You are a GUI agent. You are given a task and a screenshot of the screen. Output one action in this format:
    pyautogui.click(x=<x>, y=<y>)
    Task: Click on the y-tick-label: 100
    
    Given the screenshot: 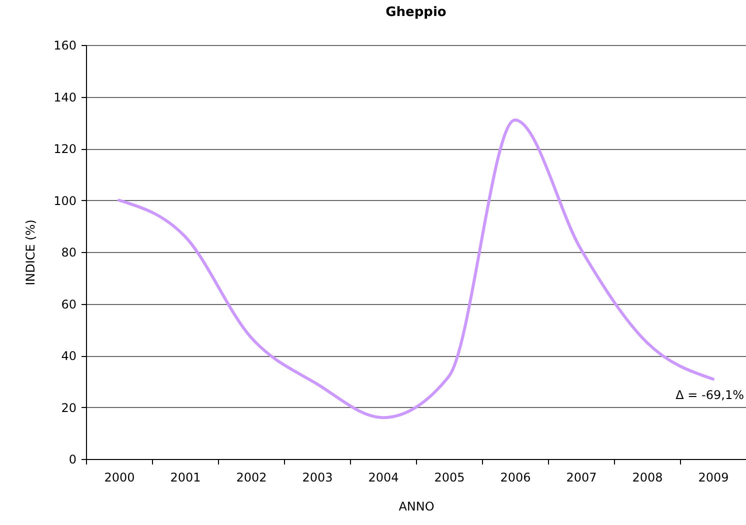 What is the action you would take?
    pyautogui.click(x=65, y=201)
    